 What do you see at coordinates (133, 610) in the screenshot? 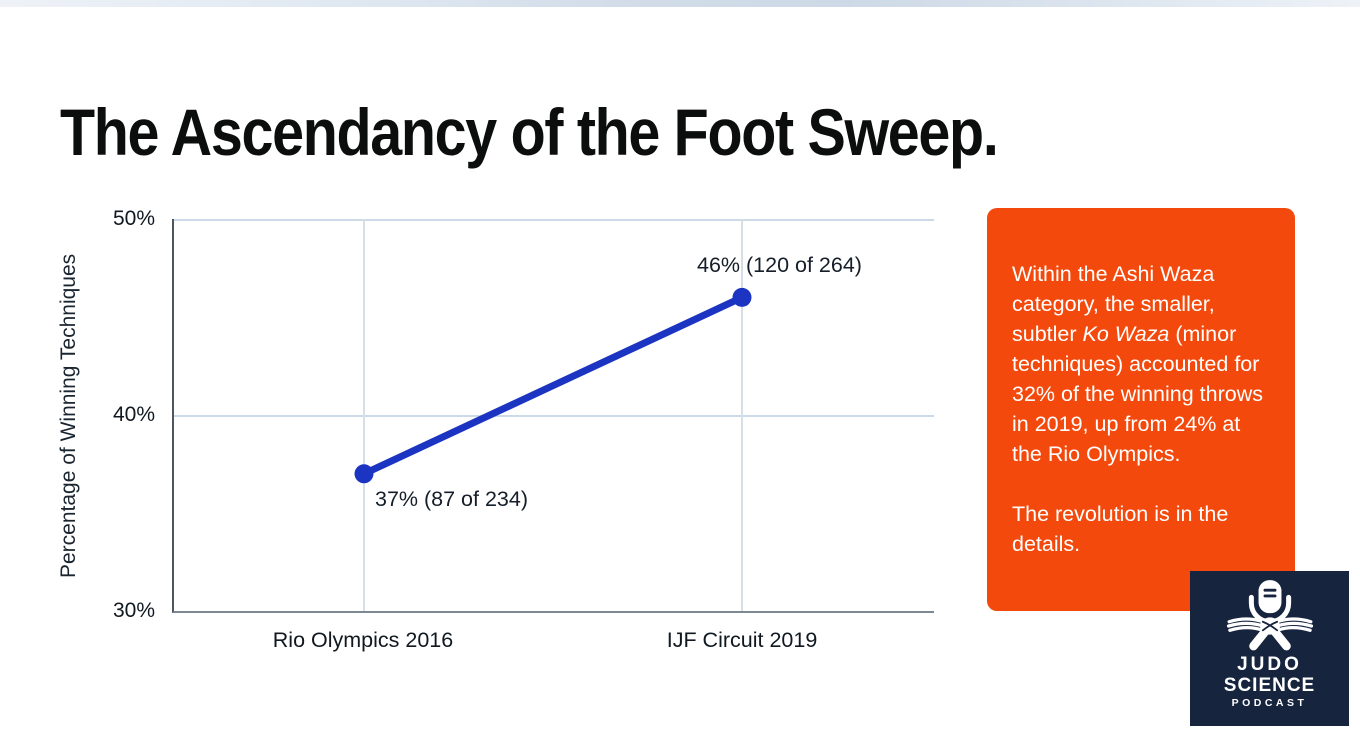
I see `y-tick-30: 30%` at bounding box center [133, 610].